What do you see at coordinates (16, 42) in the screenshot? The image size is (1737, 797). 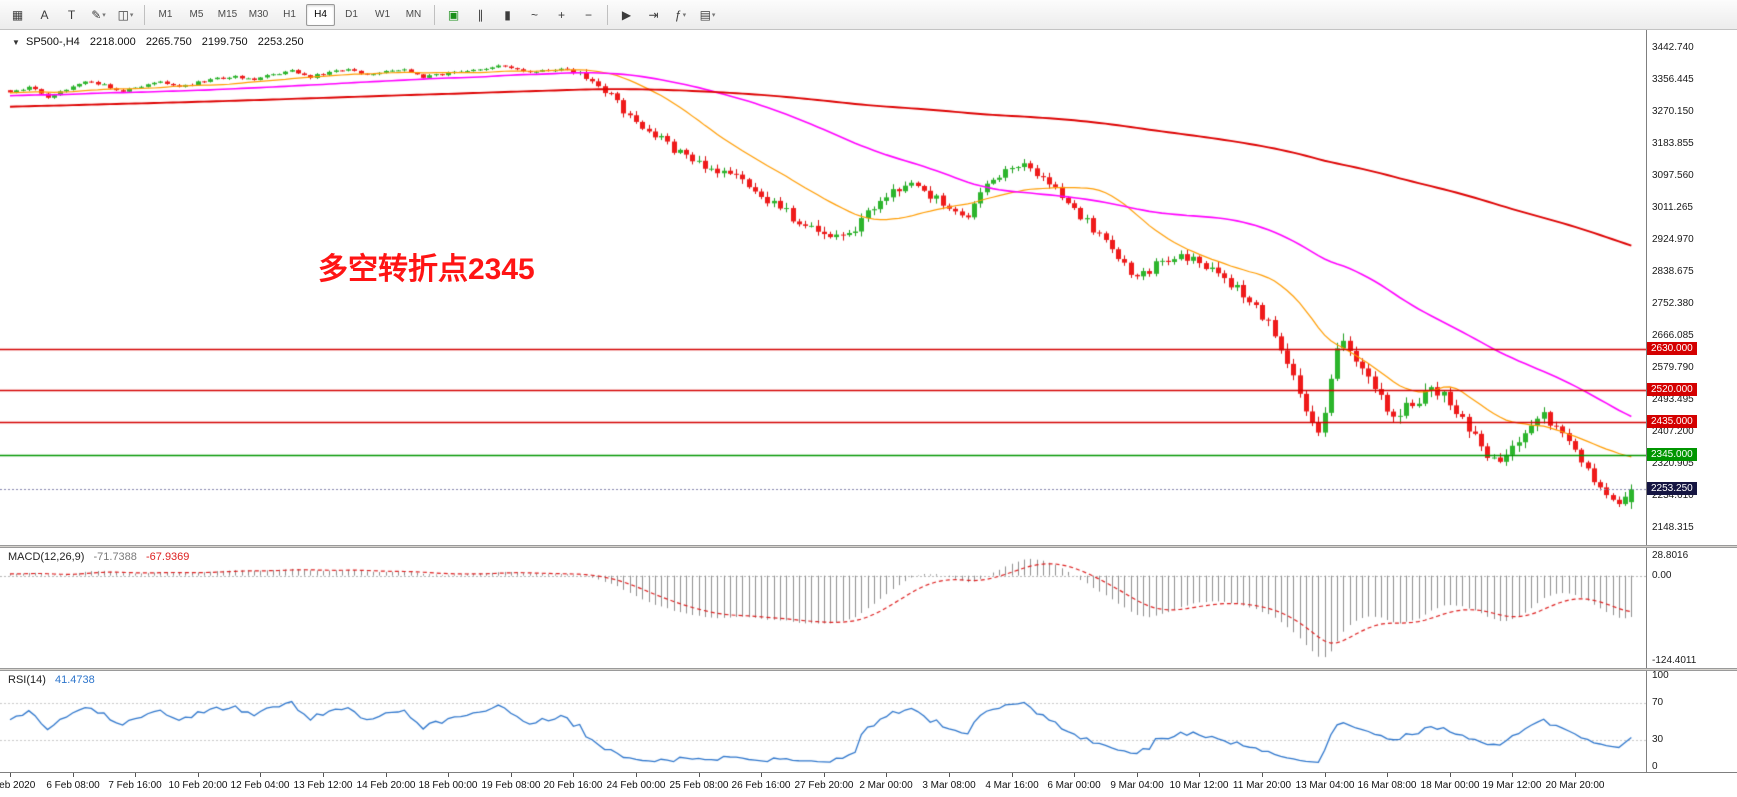 I see `collapse-triangle-icon: ▼` at bounding box center [16, 42].